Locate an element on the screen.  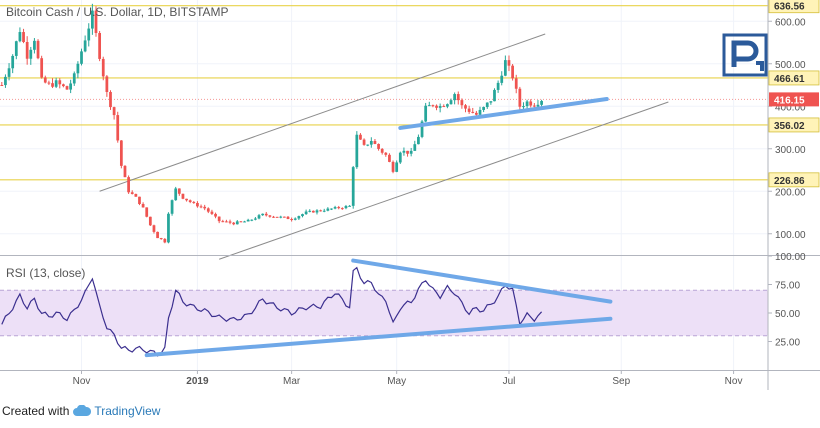
price-tick-label: 600.00 is located at coordinates (790, 22).